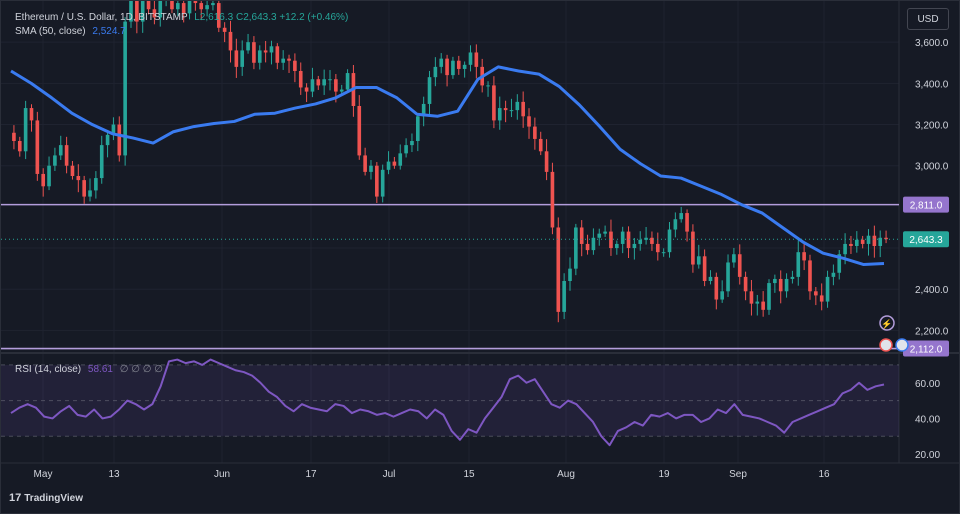 Image resolution: width=960 pixels, height=514 pixels. Describe the element at coordinates (932, 290) in the screenshot. I see `price-tick-label: 2,400.0` at that location.